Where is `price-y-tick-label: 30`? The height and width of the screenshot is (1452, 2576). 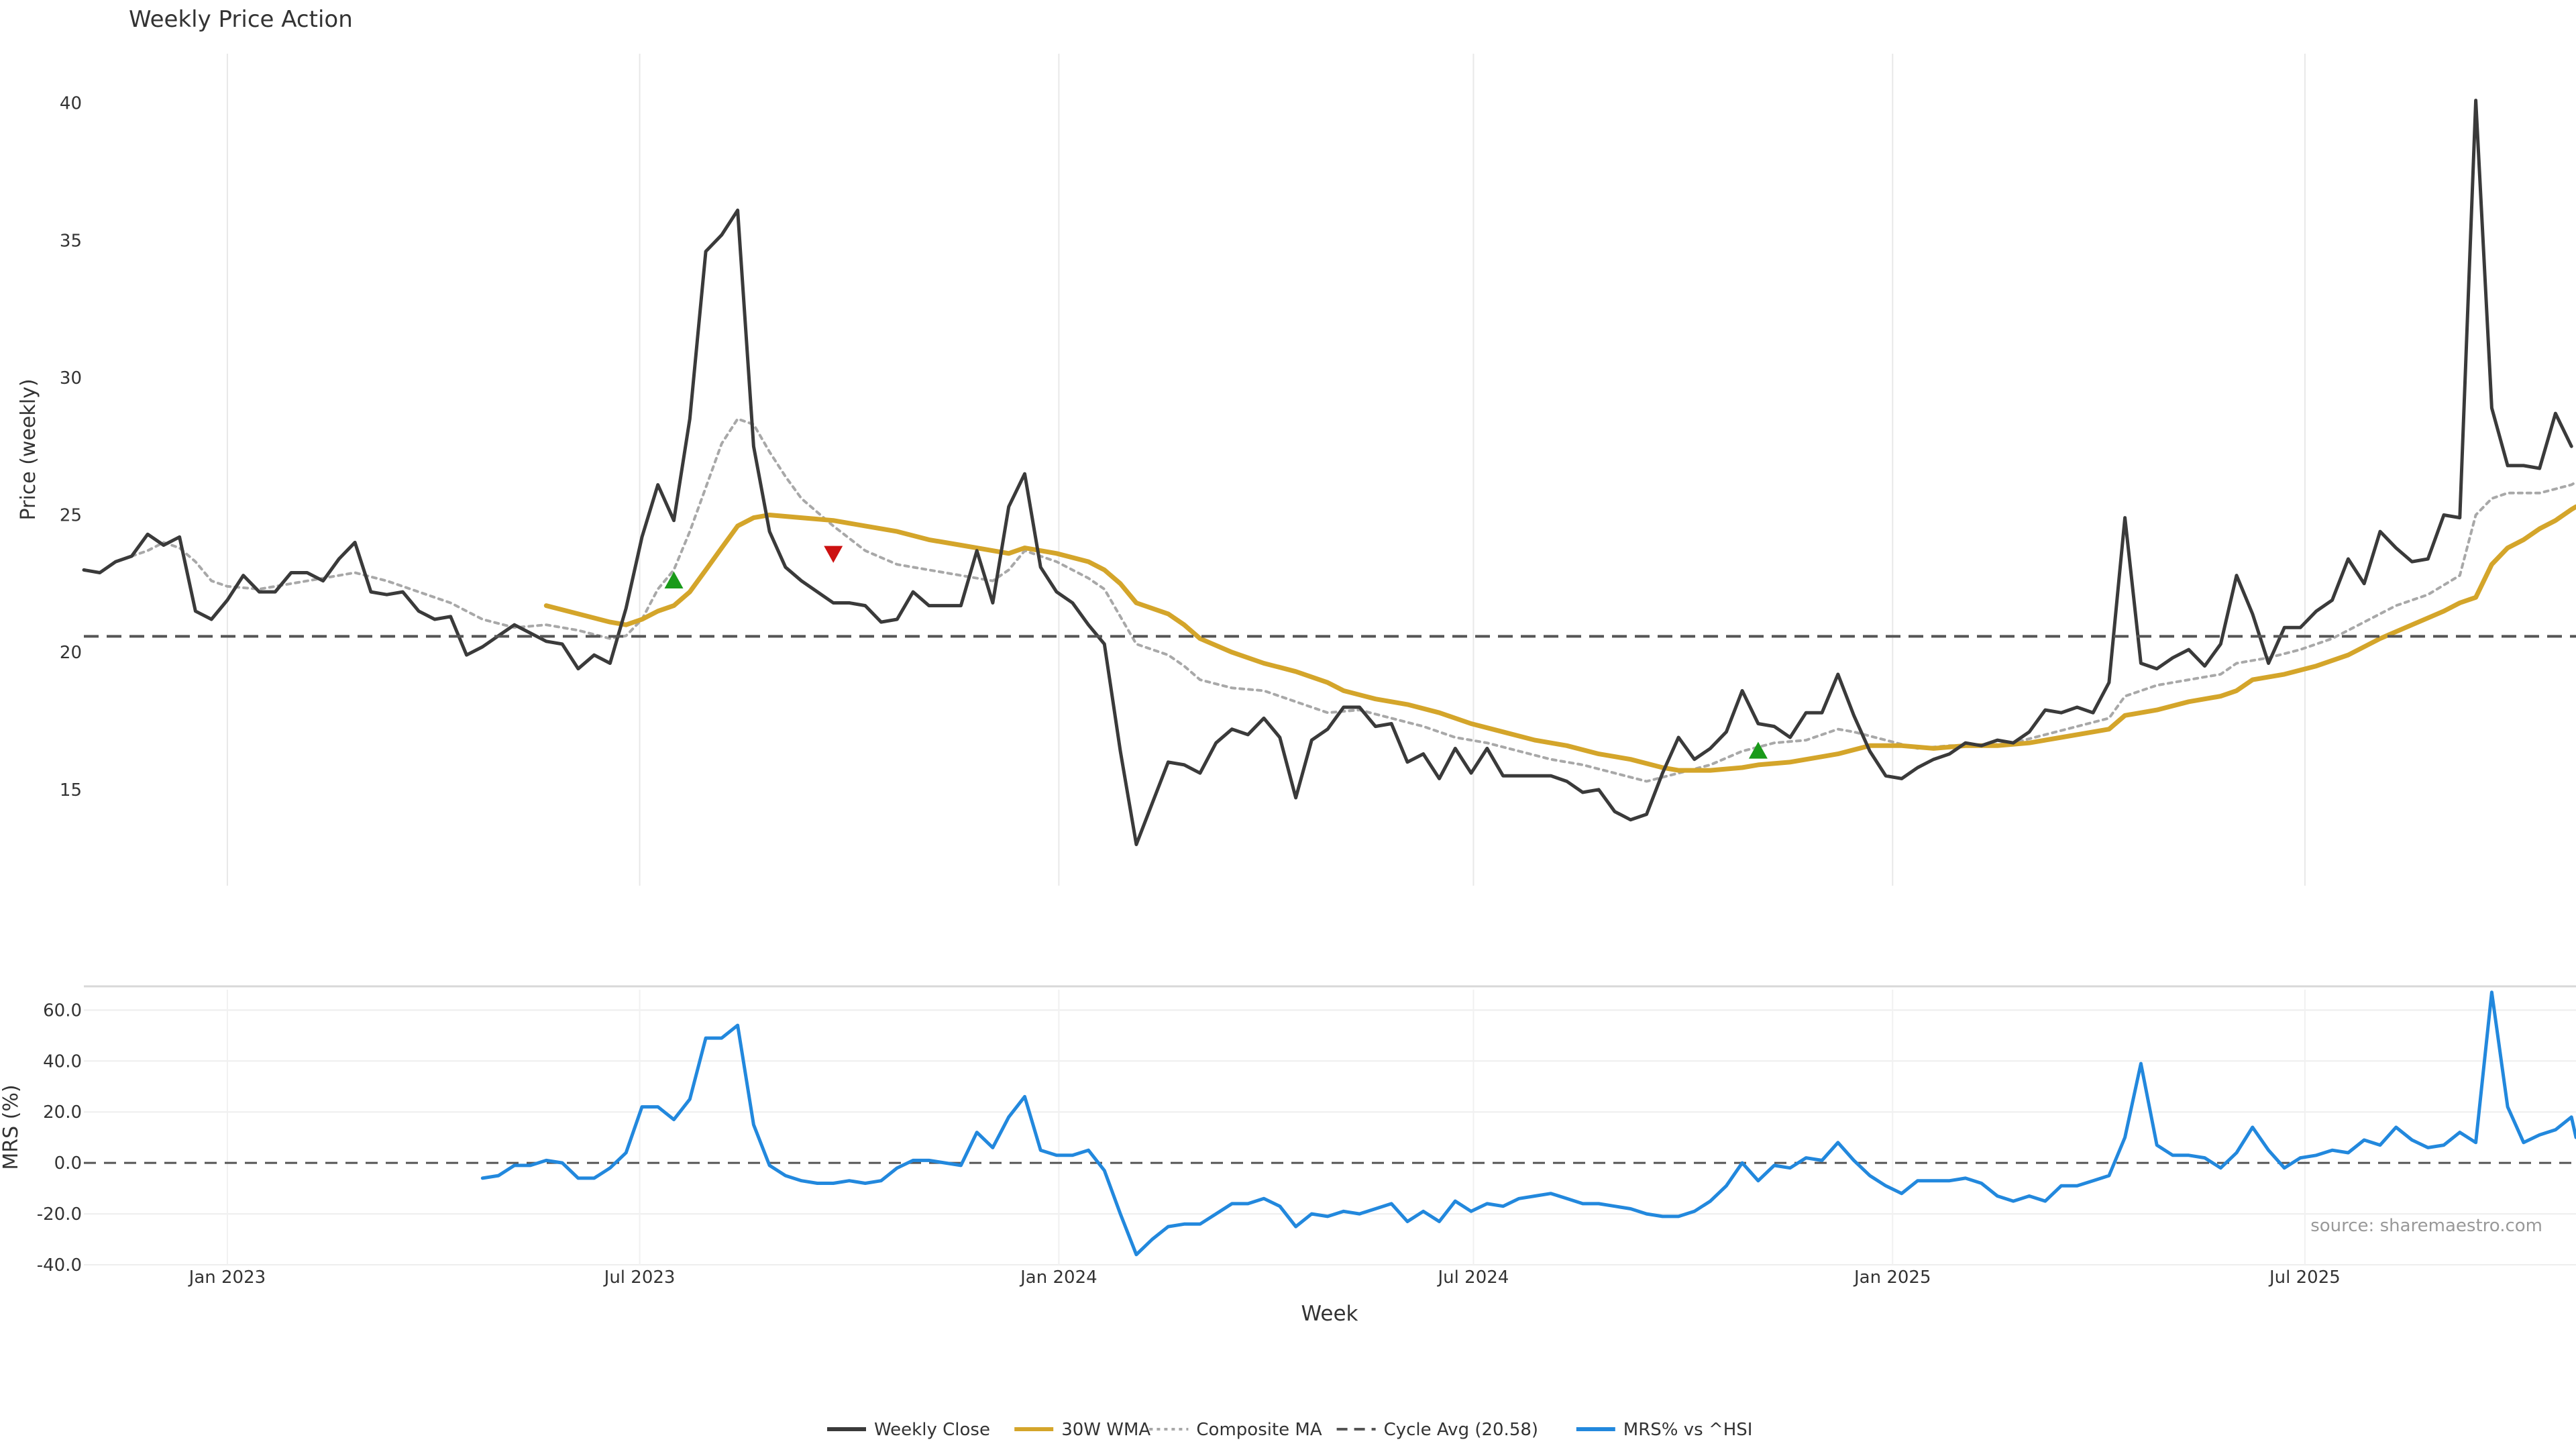
price-y-tick-label: 30 is located at coordinates (71, 378).